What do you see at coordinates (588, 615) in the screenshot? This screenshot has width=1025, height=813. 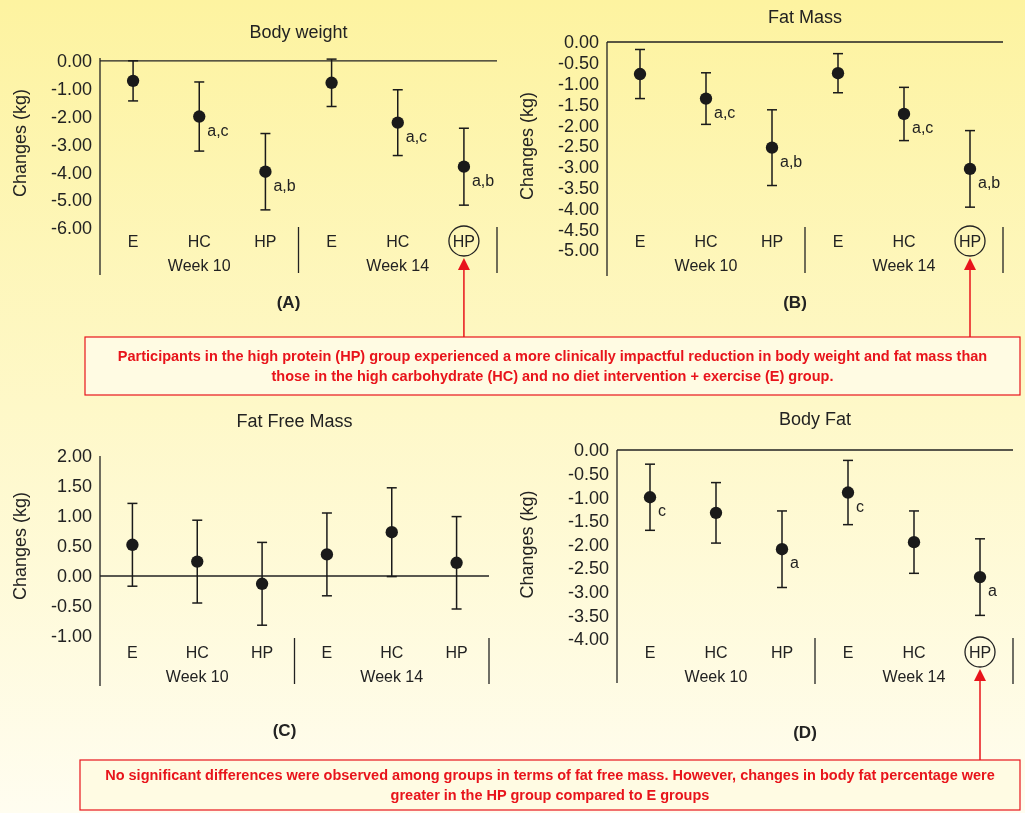 I see `y-tick-label: -3.50` at bounding box center [588, 615].